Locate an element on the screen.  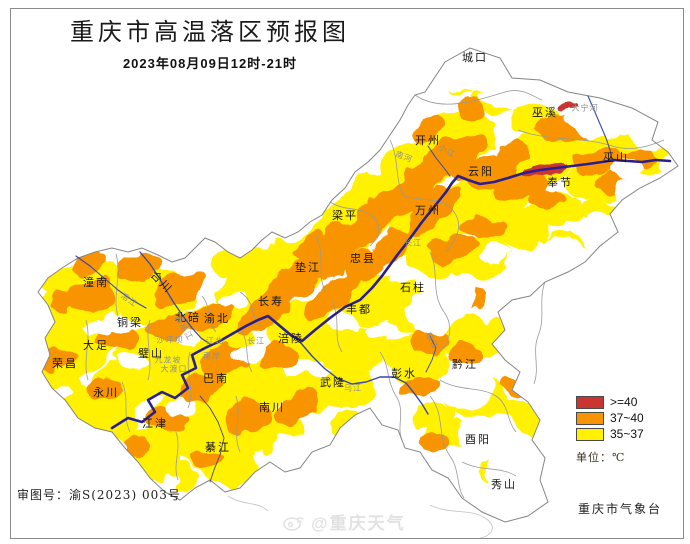
map-approval-number: 审图号：渝S(2023) 003号 is located at coordinates (99, 495).